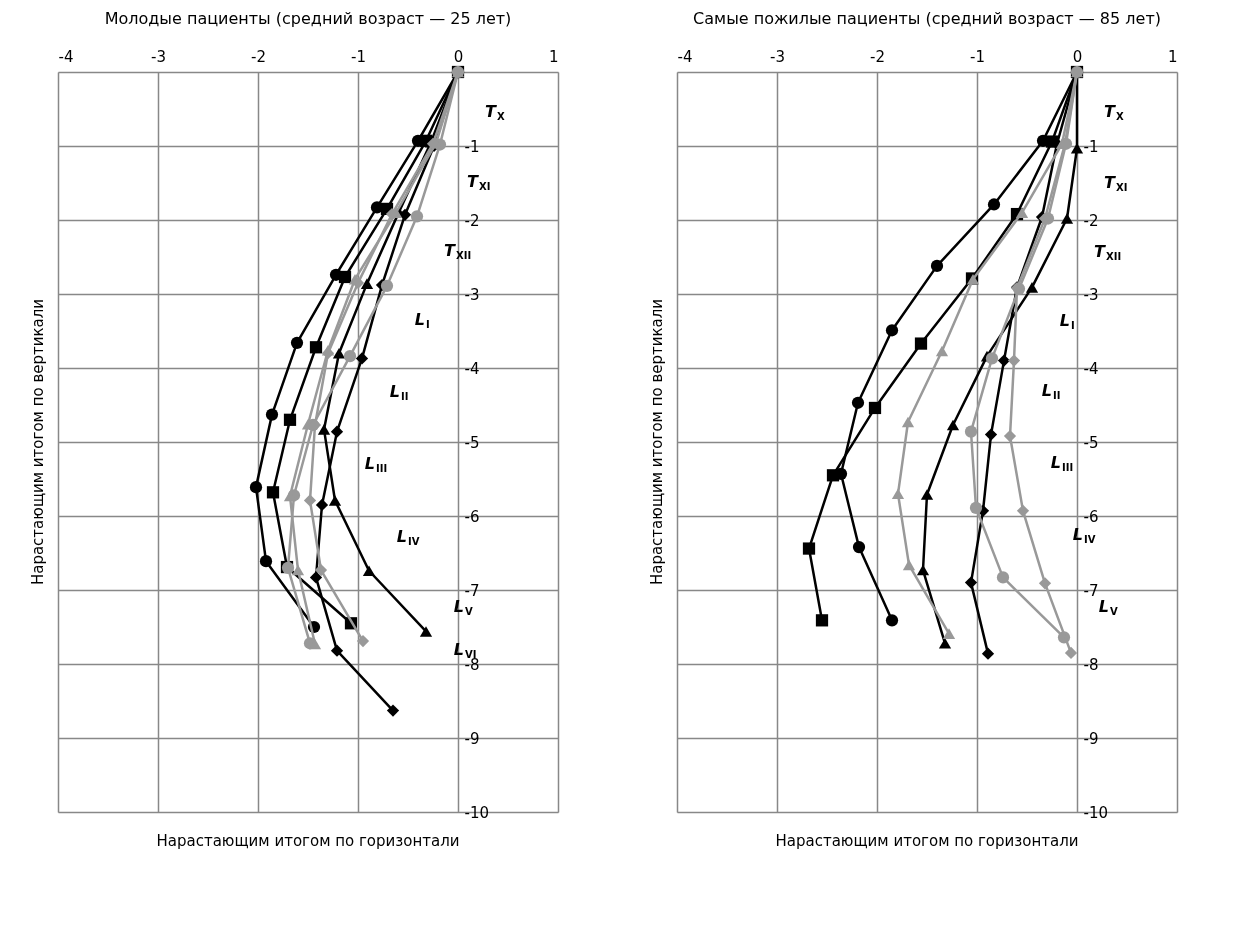 The width and height of the screenshot is (1243, 929). What do you see at coordinates (927, 18) in the screenshot?
I see `chart-title: Самые пожилые пациенты (средний возраст — 85 лет)` at bounding box center [927, 18].